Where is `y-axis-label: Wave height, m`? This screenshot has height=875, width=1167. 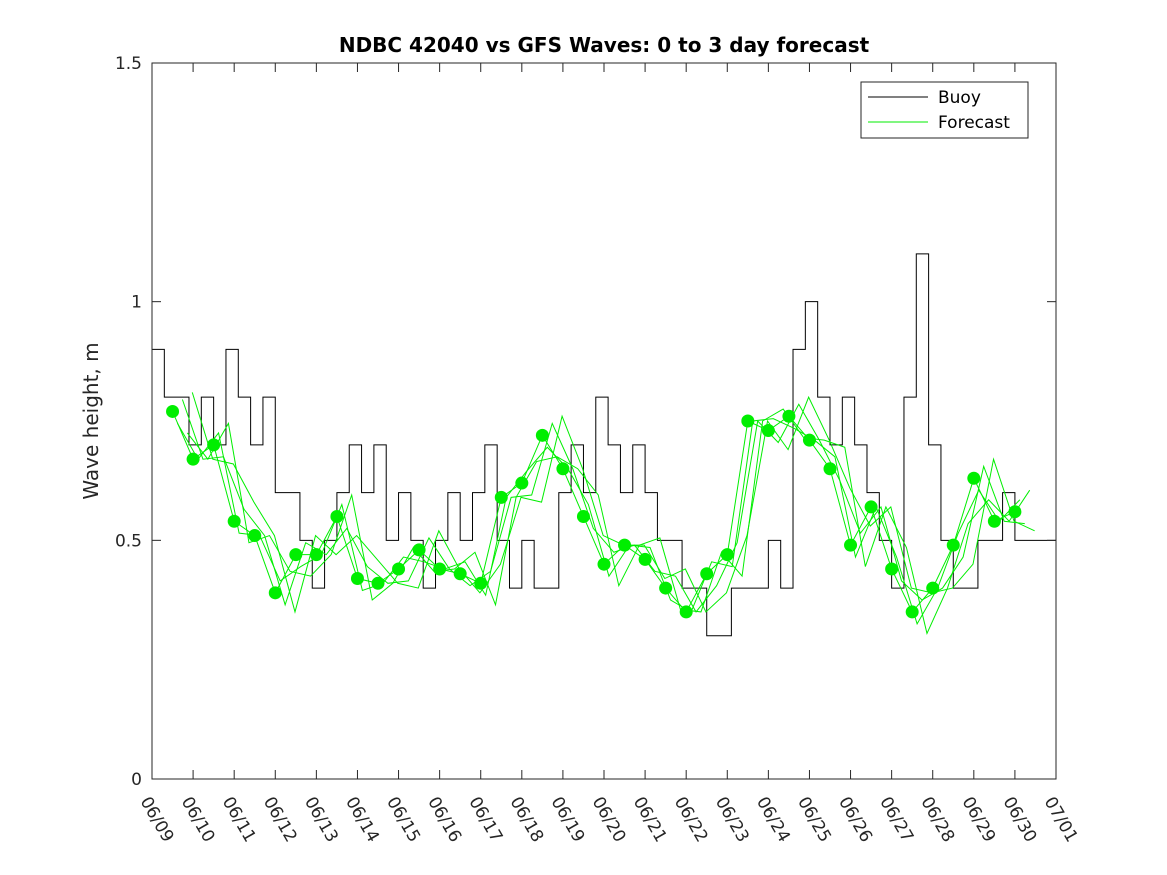 y-axis-label: Wave height, m is located at coordinates (91, 420).